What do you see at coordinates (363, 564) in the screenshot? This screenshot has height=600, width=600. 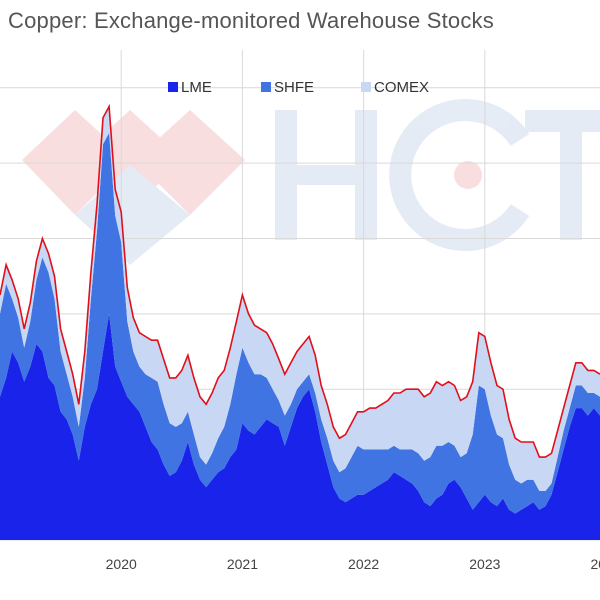 I see `x-tick-label: 2022` at bounding box center [363, 564].